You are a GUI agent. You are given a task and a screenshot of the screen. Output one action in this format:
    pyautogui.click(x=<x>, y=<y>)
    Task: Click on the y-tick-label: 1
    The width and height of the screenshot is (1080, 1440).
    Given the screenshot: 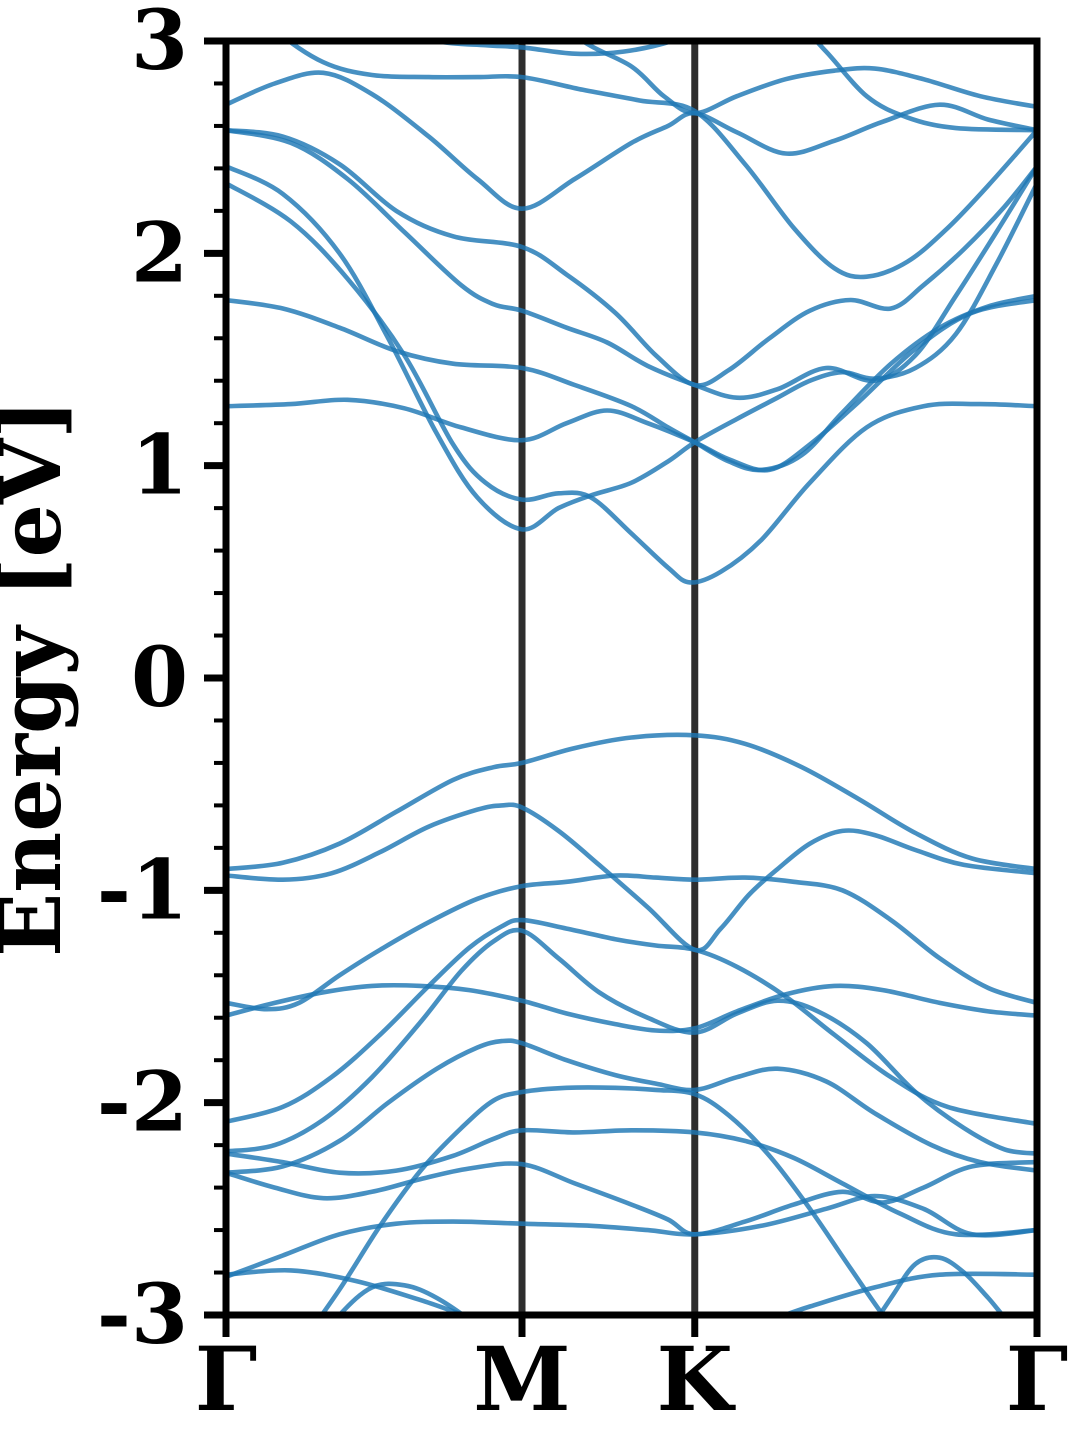 What is the action you would take?
    pyautogui.click(x=159, y=466)
    